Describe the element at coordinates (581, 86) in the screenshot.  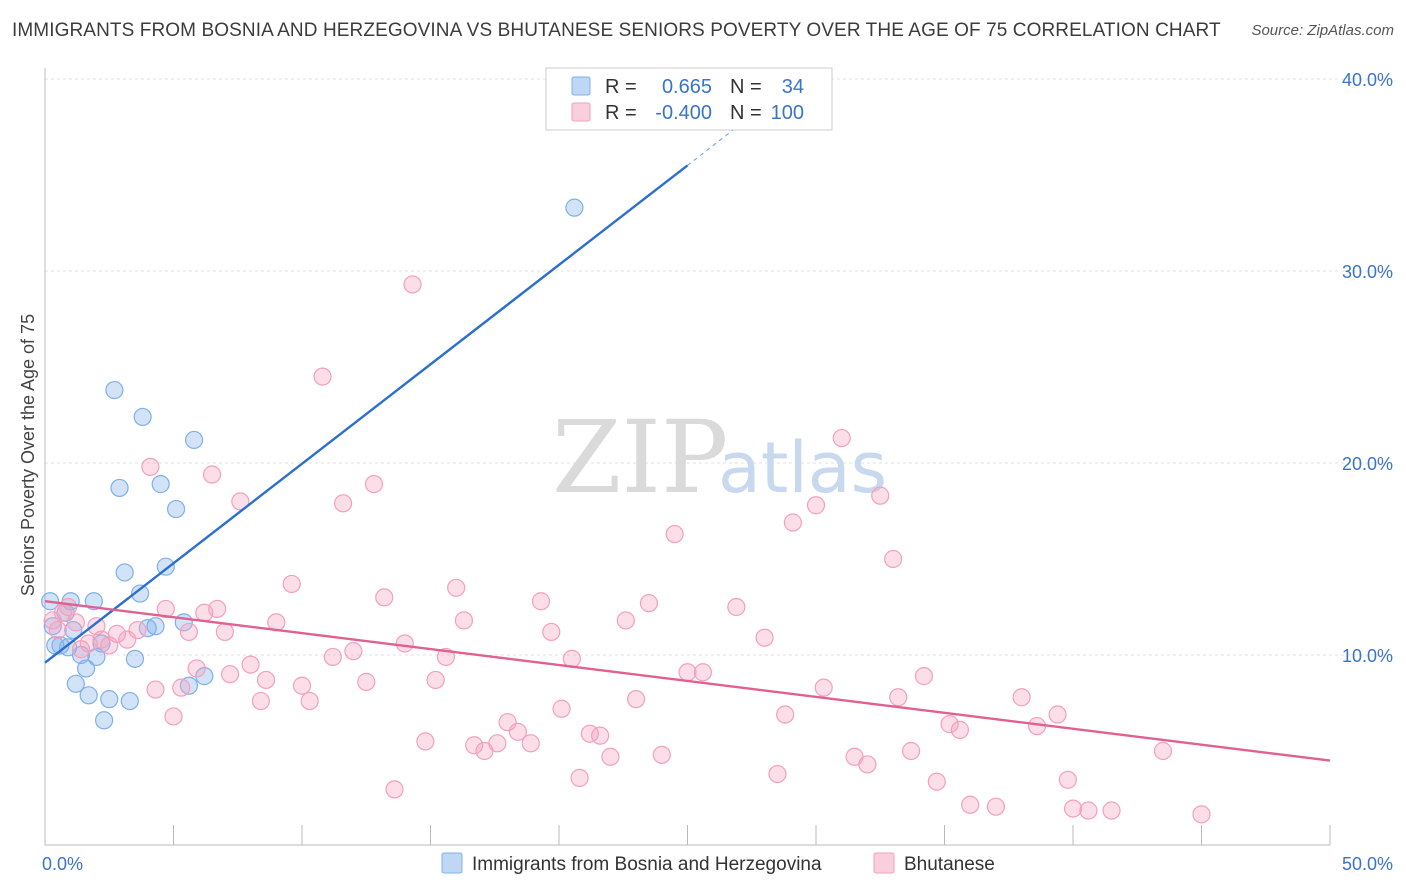
I see `legend-swatch-bosnia` at that location.